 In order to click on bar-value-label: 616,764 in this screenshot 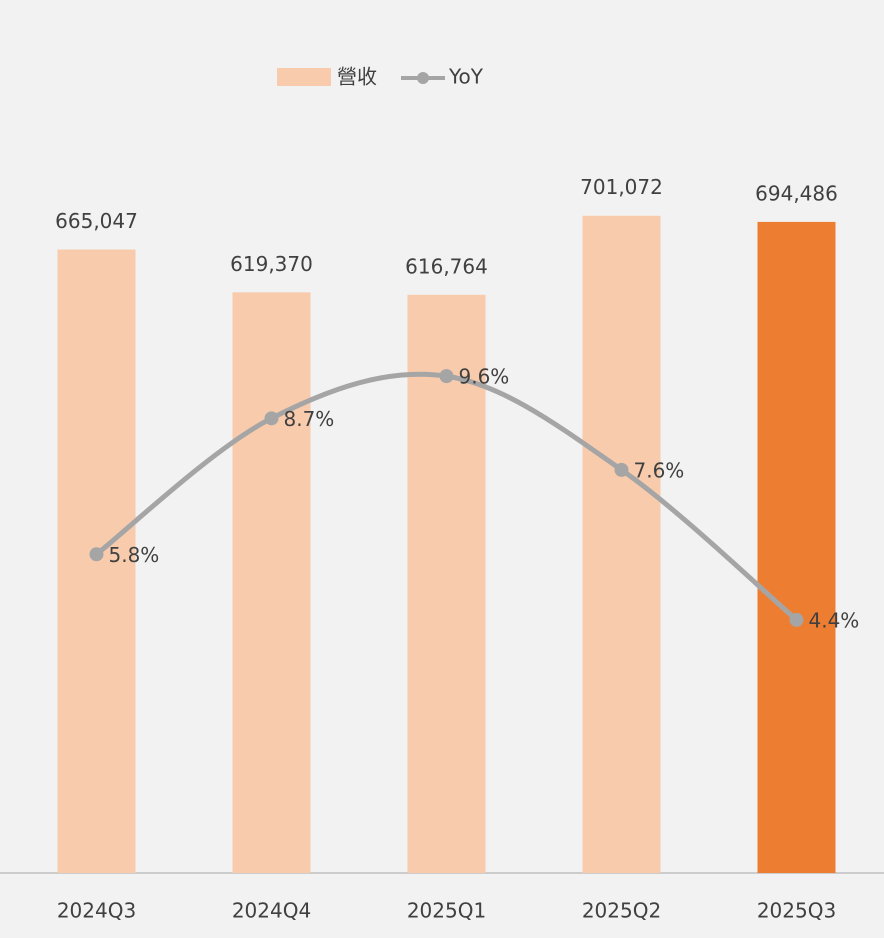, I will do `click(446, 266)`.